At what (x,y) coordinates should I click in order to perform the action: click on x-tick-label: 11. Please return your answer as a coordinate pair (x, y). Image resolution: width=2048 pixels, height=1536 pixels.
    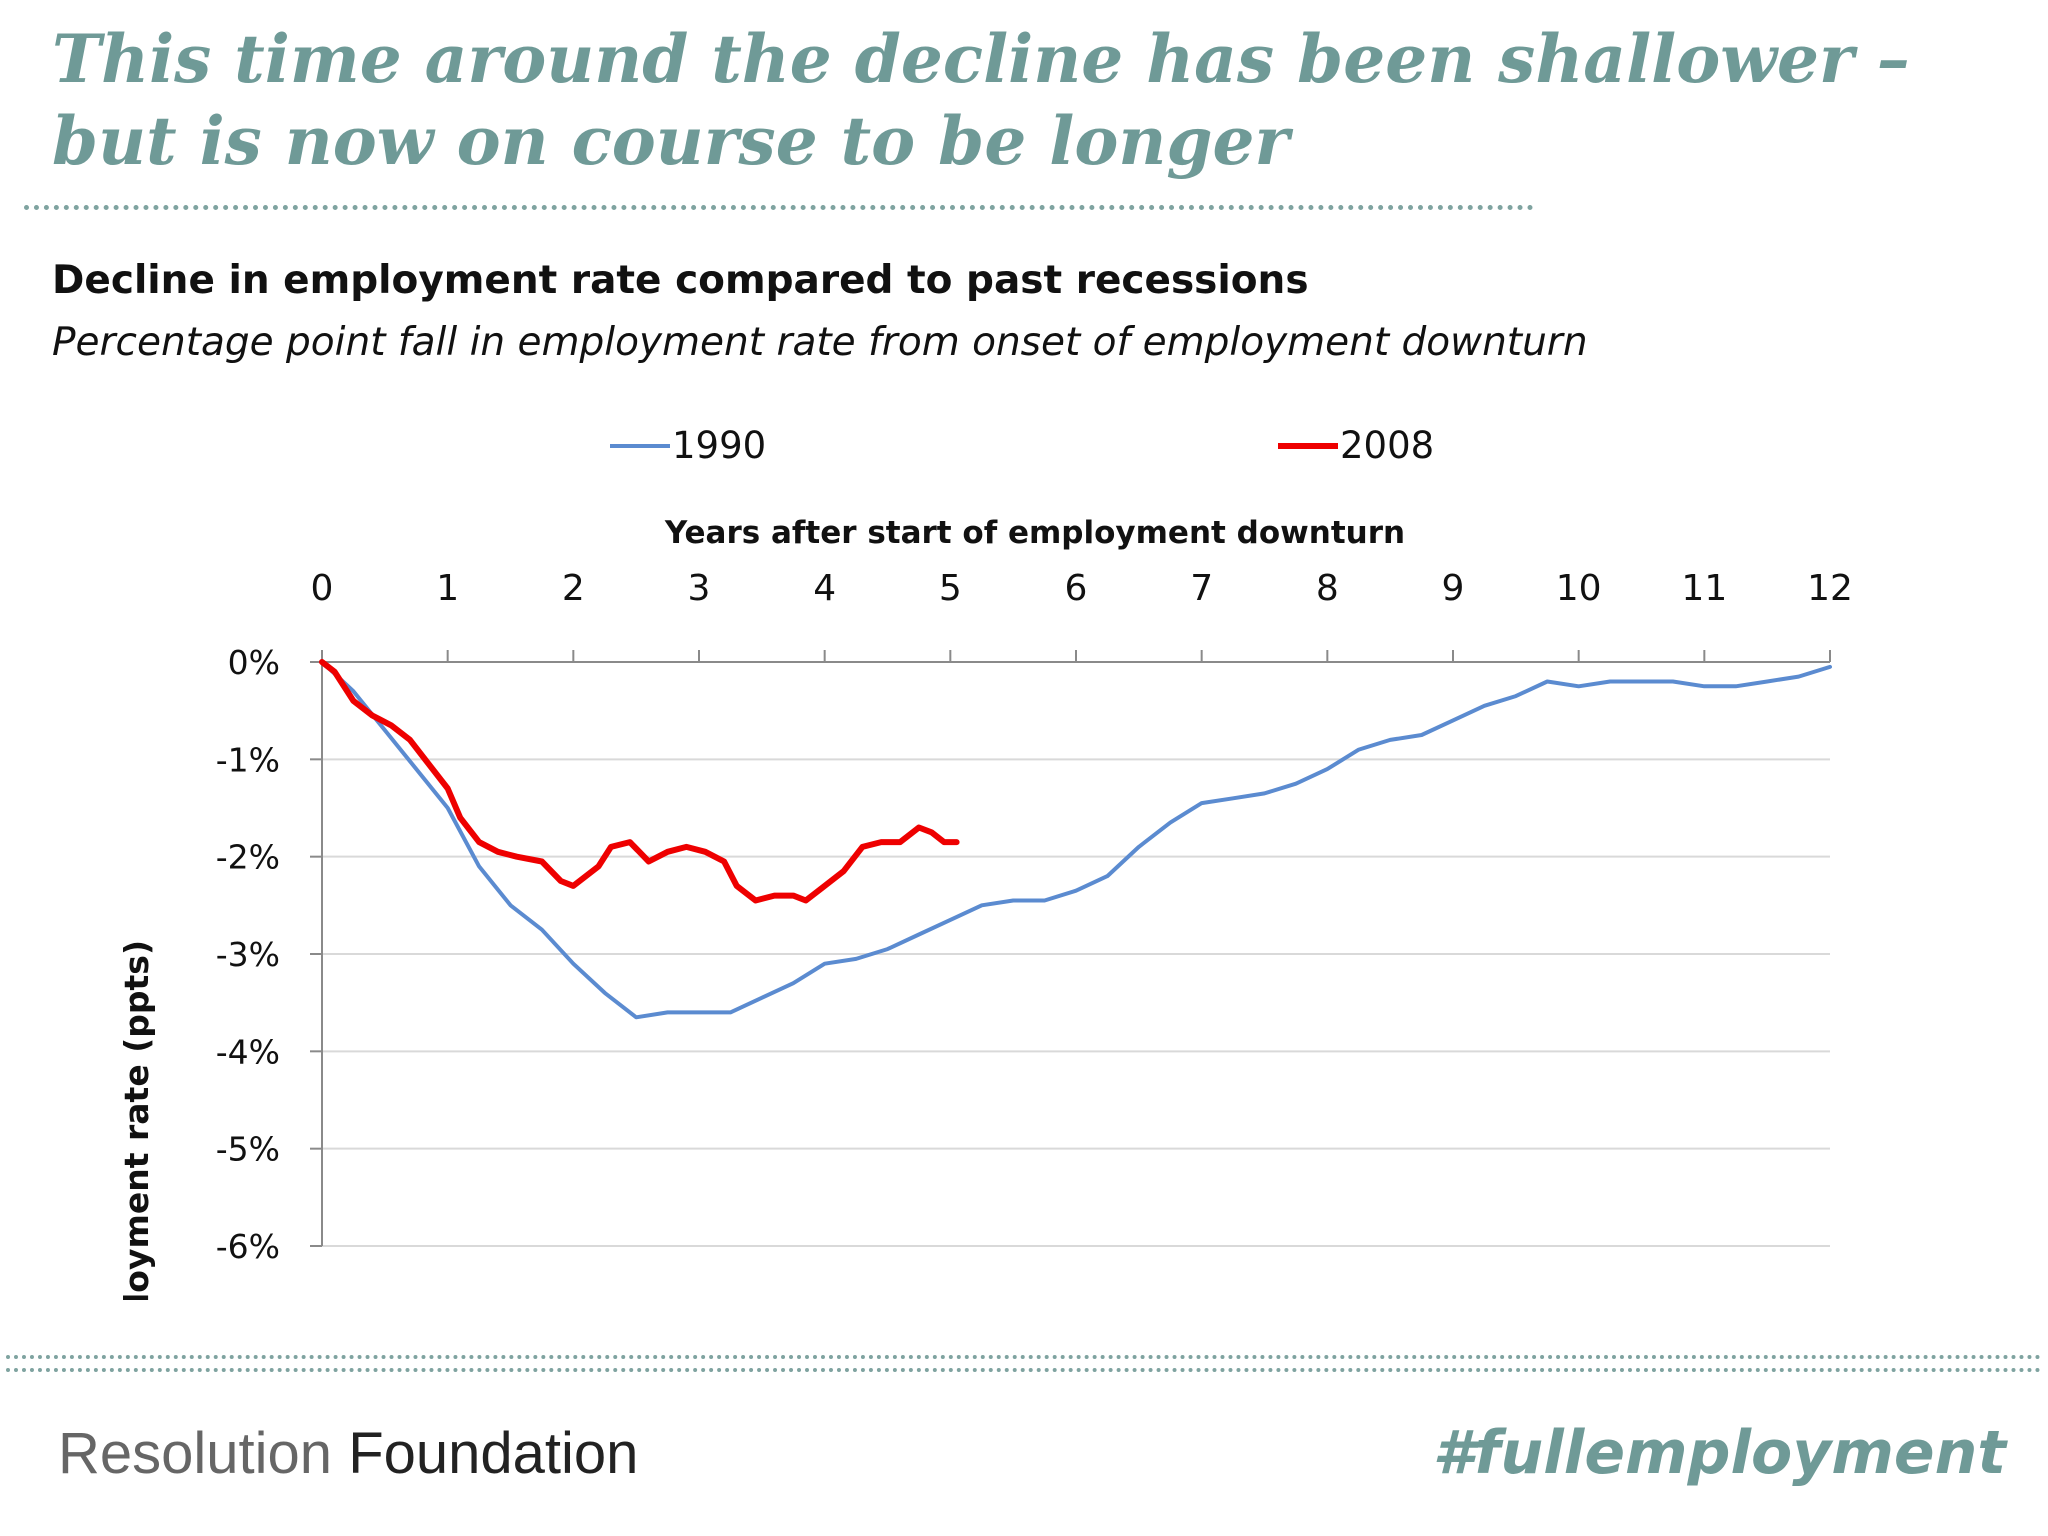
    Looking at the image, I should click on (1704, 588).